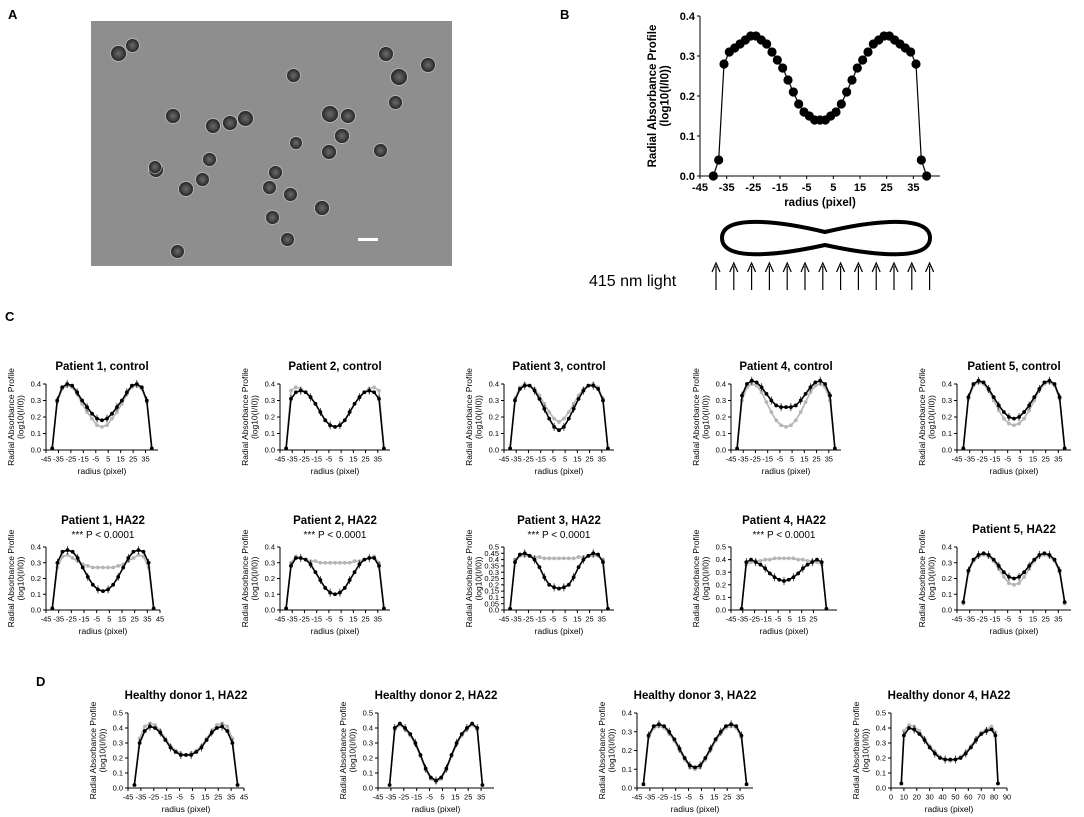  Describe the element at coordinates (688, 17) in the screenshot. I see `y-tick-label: 0.4` at that location.